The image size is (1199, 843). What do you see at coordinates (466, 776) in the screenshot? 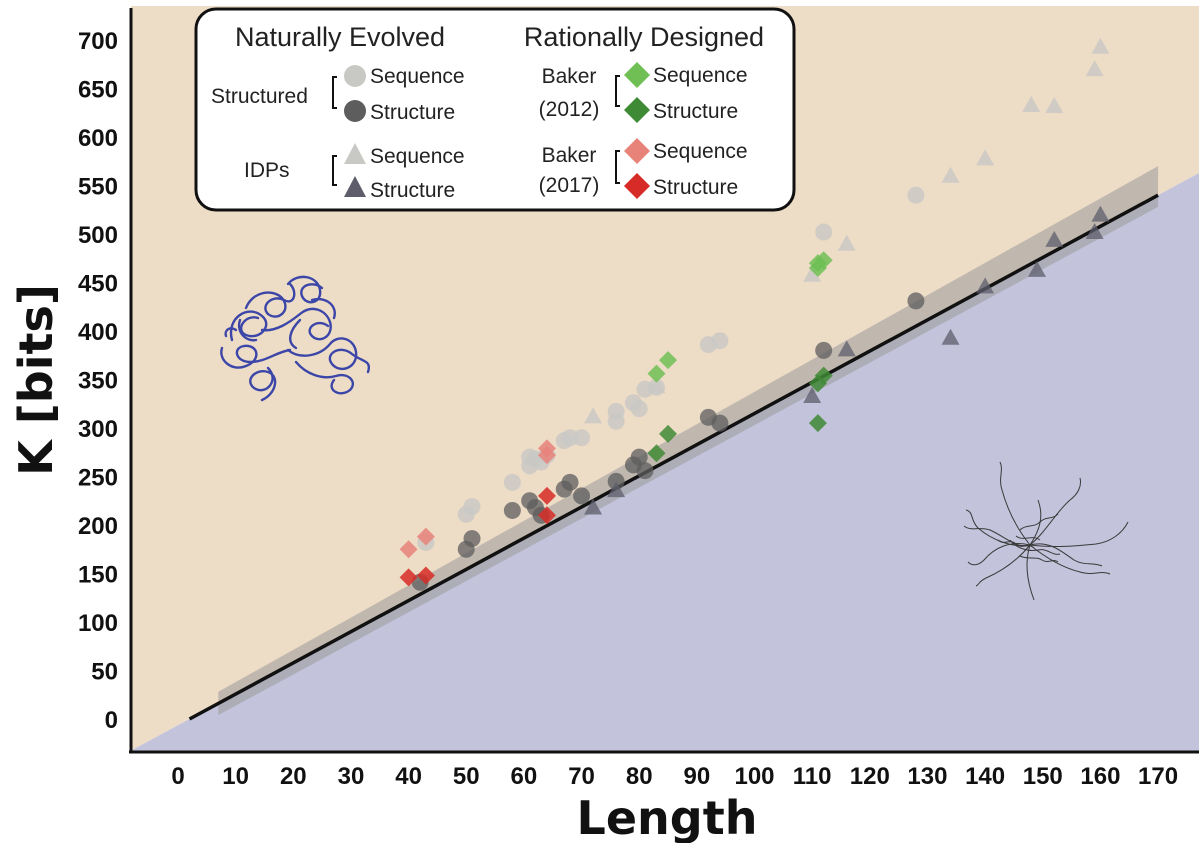
I see `x-tick-label: 50` at bounding box center [466, 776].